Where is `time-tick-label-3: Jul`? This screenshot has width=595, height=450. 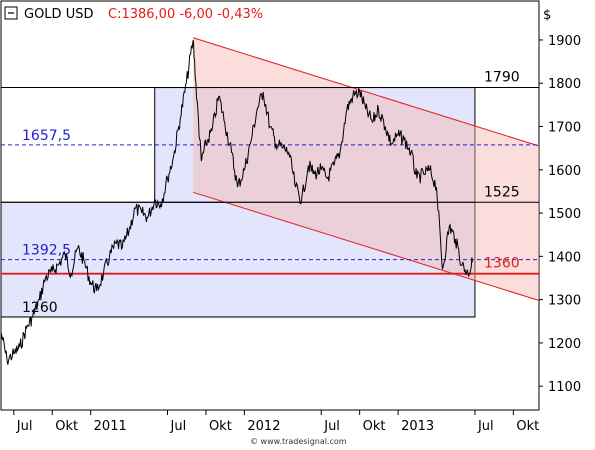 time-tick-label-3: Jul is located at coordinates (178, 426).